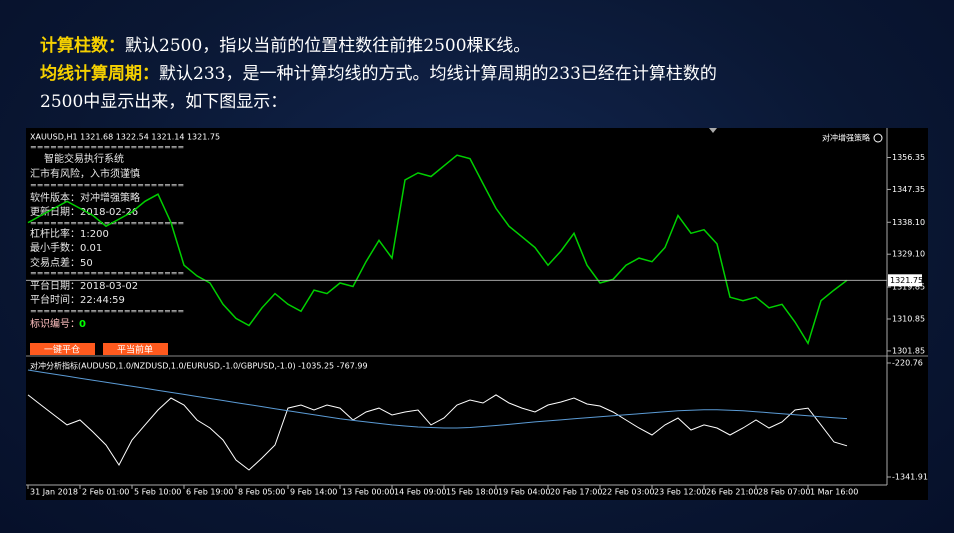 The width and height of the screenshot is (954, 533). Describe the element at coordinates (55, 323) in the screenshot. I see `panel-id-label: 标识编号：` at that location.